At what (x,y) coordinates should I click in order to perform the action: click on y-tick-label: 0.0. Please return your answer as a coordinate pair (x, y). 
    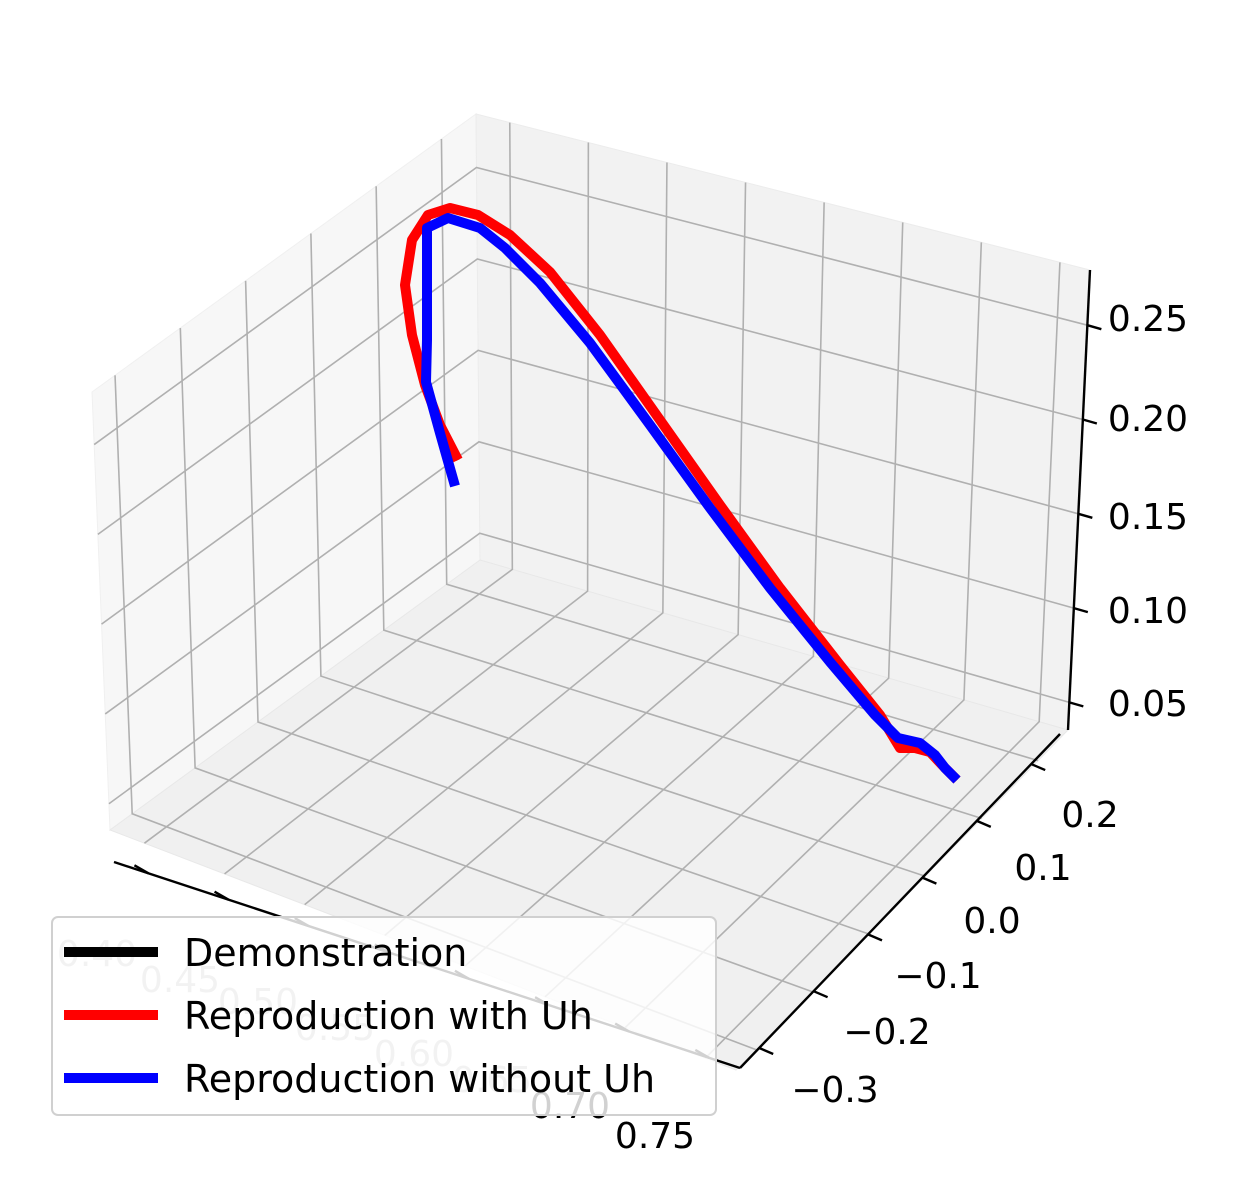
    Looking at the image, I should click on (991, 921).